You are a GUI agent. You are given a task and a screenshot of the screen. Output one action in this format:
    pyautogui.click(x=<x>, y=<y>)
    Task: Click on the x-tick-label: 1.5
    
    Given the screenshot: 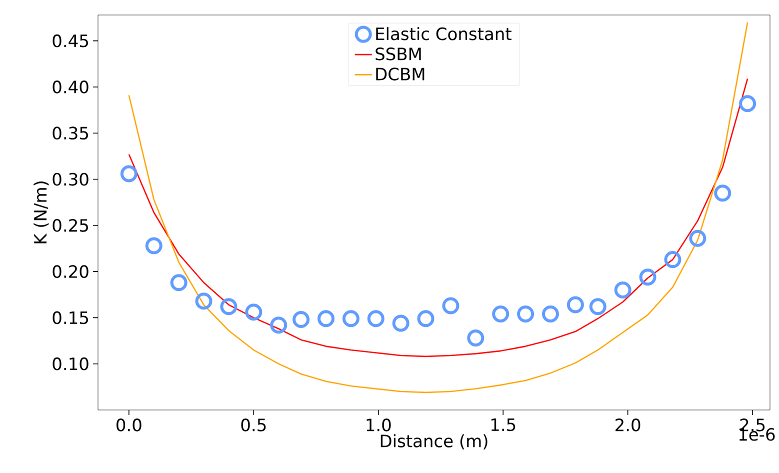 What is the action you would take?
    pyautogui.click(x=503, y=425)
    